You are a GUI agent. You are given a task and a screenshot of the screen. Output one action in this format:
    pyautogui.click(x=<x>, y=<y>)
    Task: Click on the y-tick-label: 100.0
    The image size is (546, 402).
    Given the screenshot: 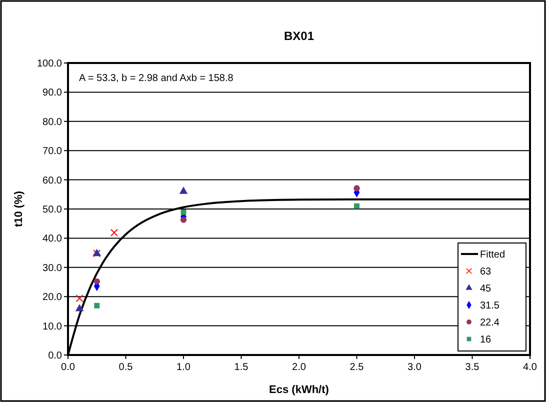 What is the action you would take?
    pyautogui.click(x=49, y=64)
    